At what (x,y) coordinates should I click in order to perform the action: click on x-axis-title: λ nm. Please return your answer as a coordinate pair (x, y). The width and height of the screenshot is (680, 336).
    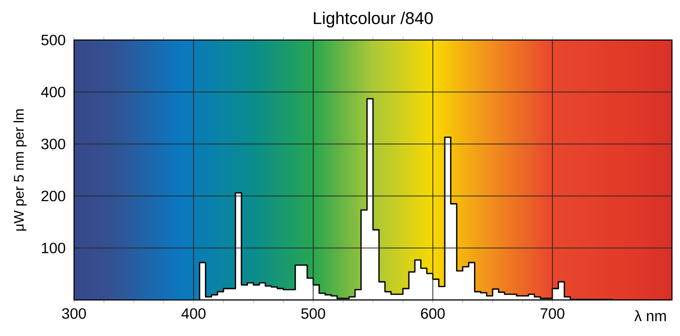
    Looking at the image, I should click on (650, 316).